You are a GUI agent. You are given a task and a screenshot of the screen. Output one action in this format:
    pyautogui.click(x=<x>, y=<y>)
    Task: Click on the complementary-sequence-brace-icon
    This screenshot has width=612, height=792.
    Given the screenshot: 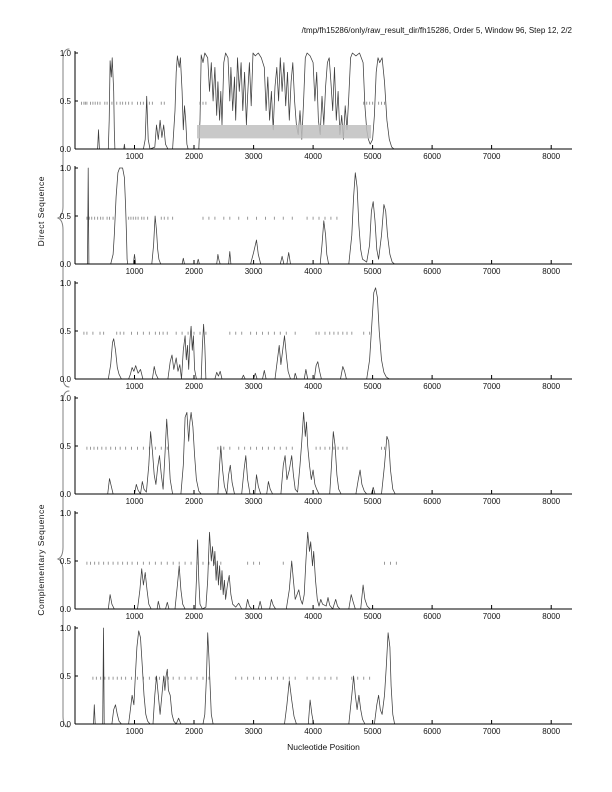 What is the action you would take?
    pyautogui.click(x=63, y=559)
    